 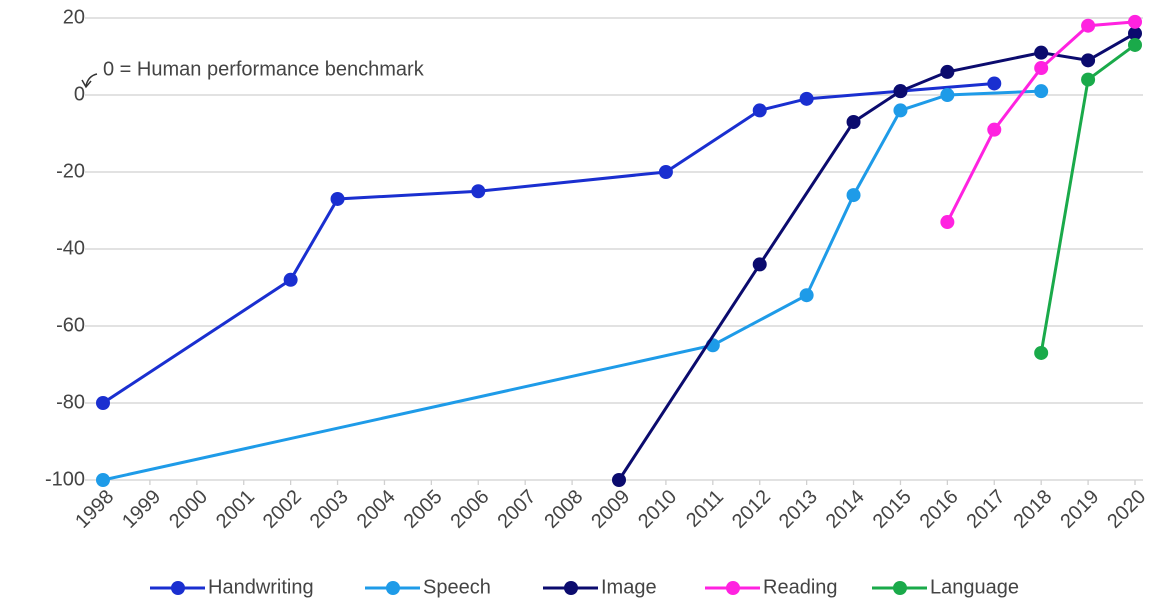 I want to click on y-tick-label: -100, so click(x=65, y=479).